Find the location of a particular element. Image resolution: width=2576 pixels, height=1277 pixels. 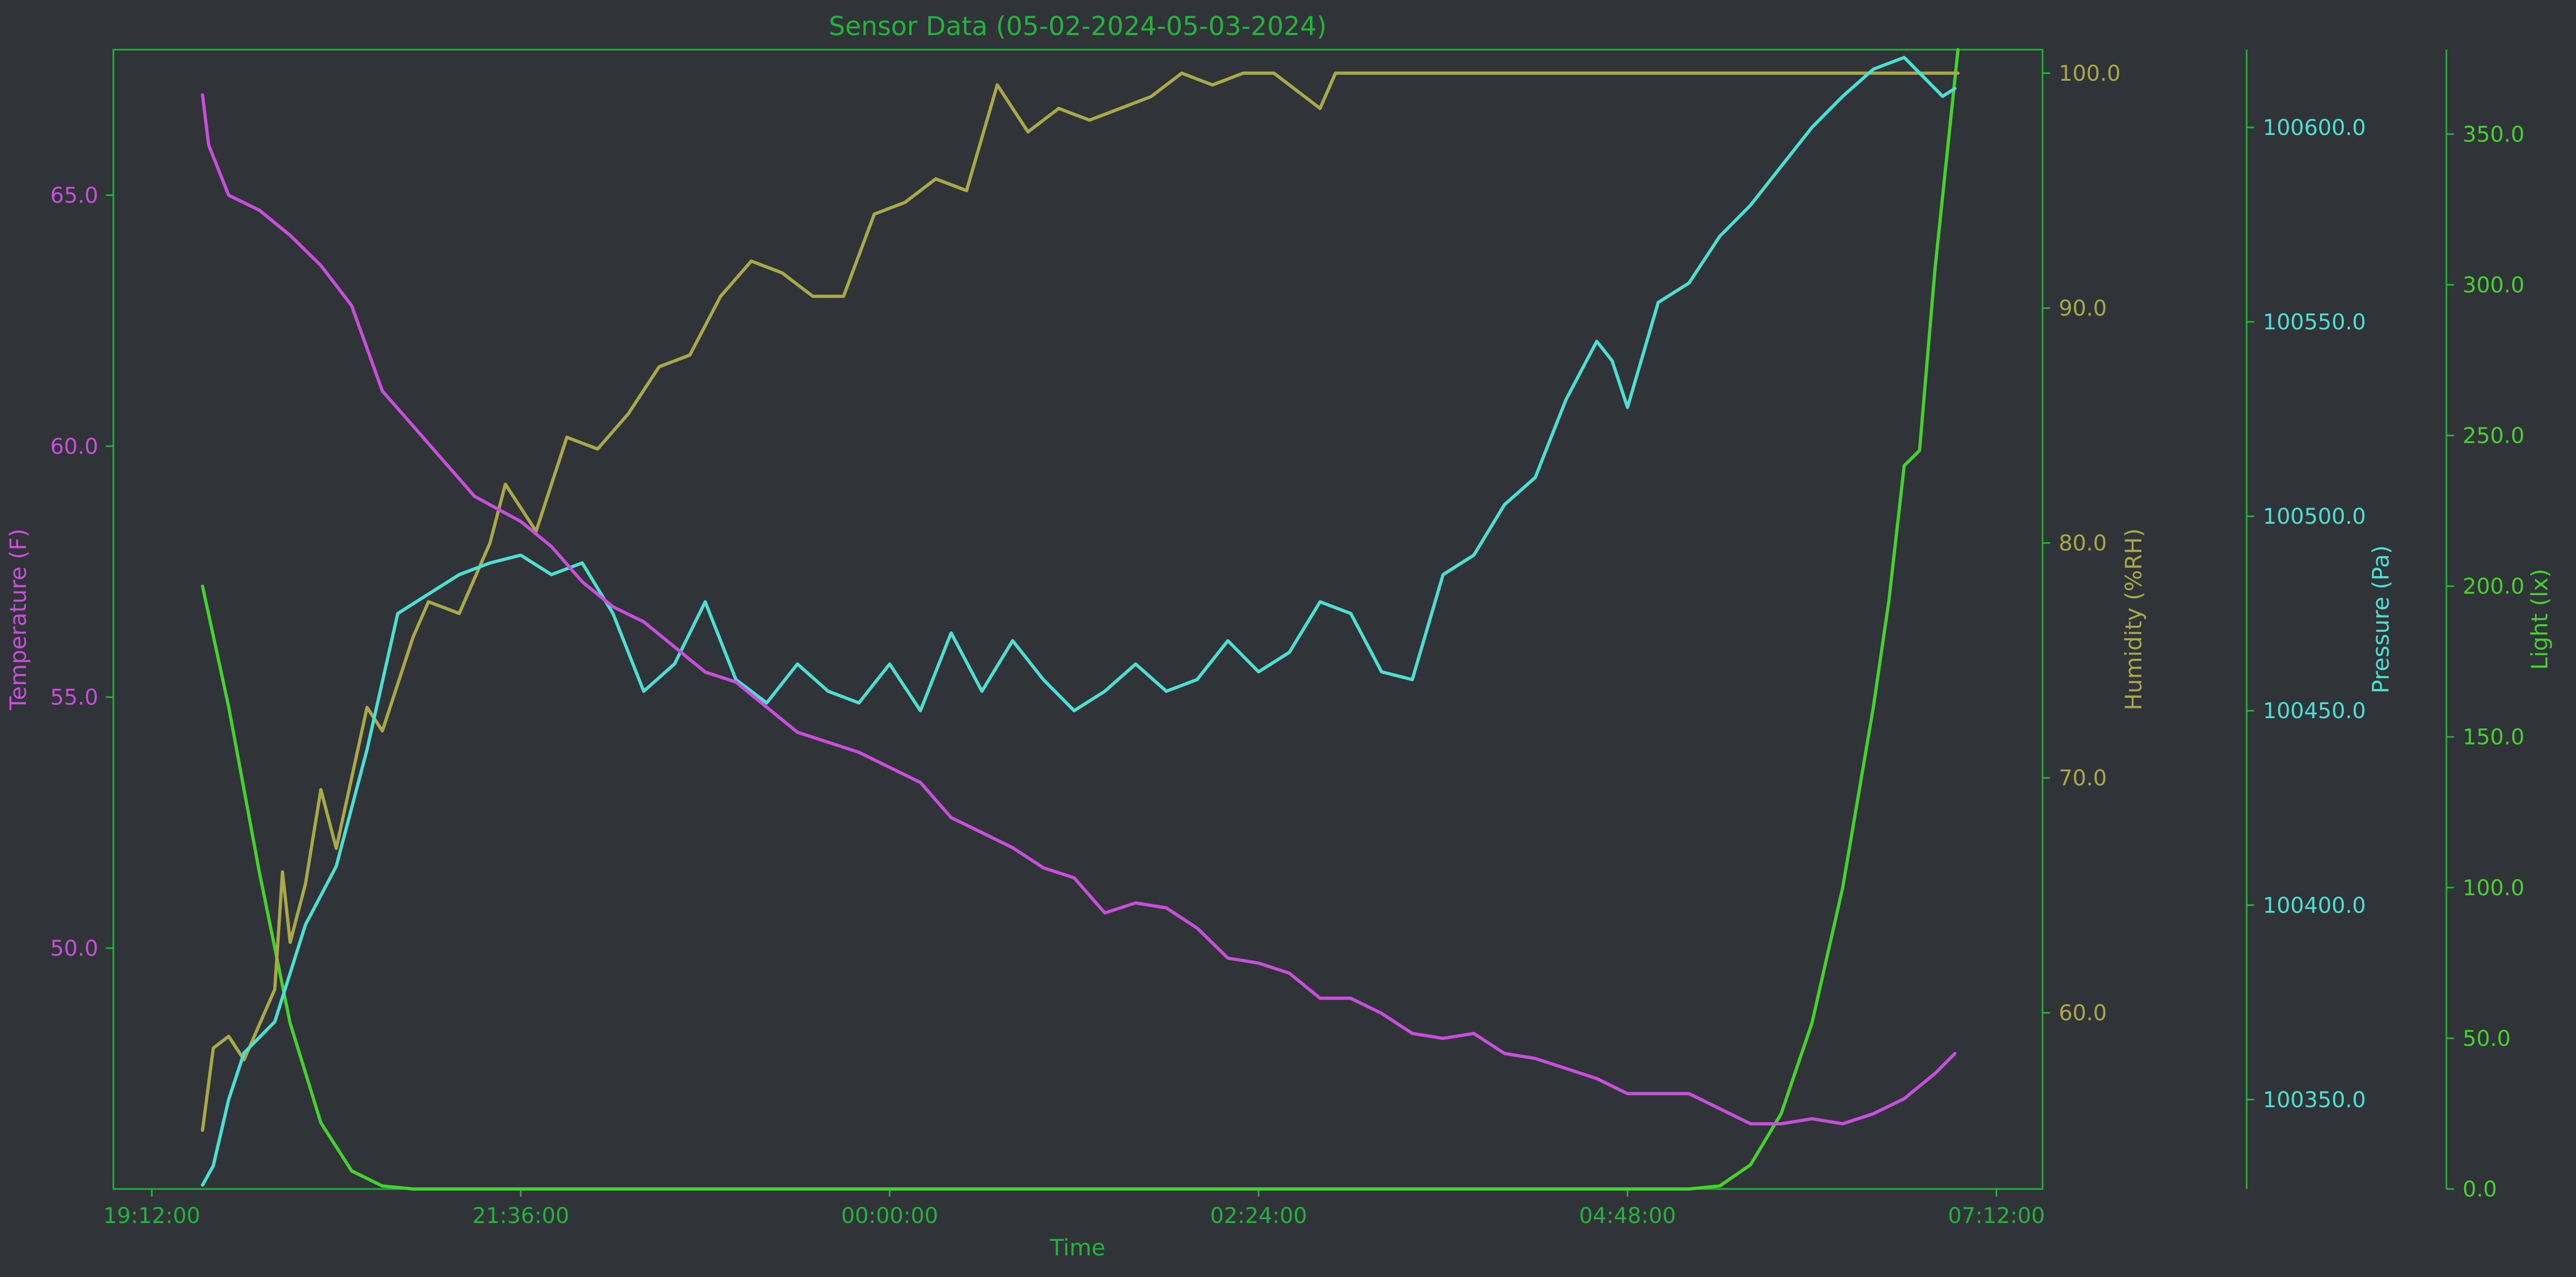

pressure-tick-label: 100500.0 is located at coordinates (2315, 516).